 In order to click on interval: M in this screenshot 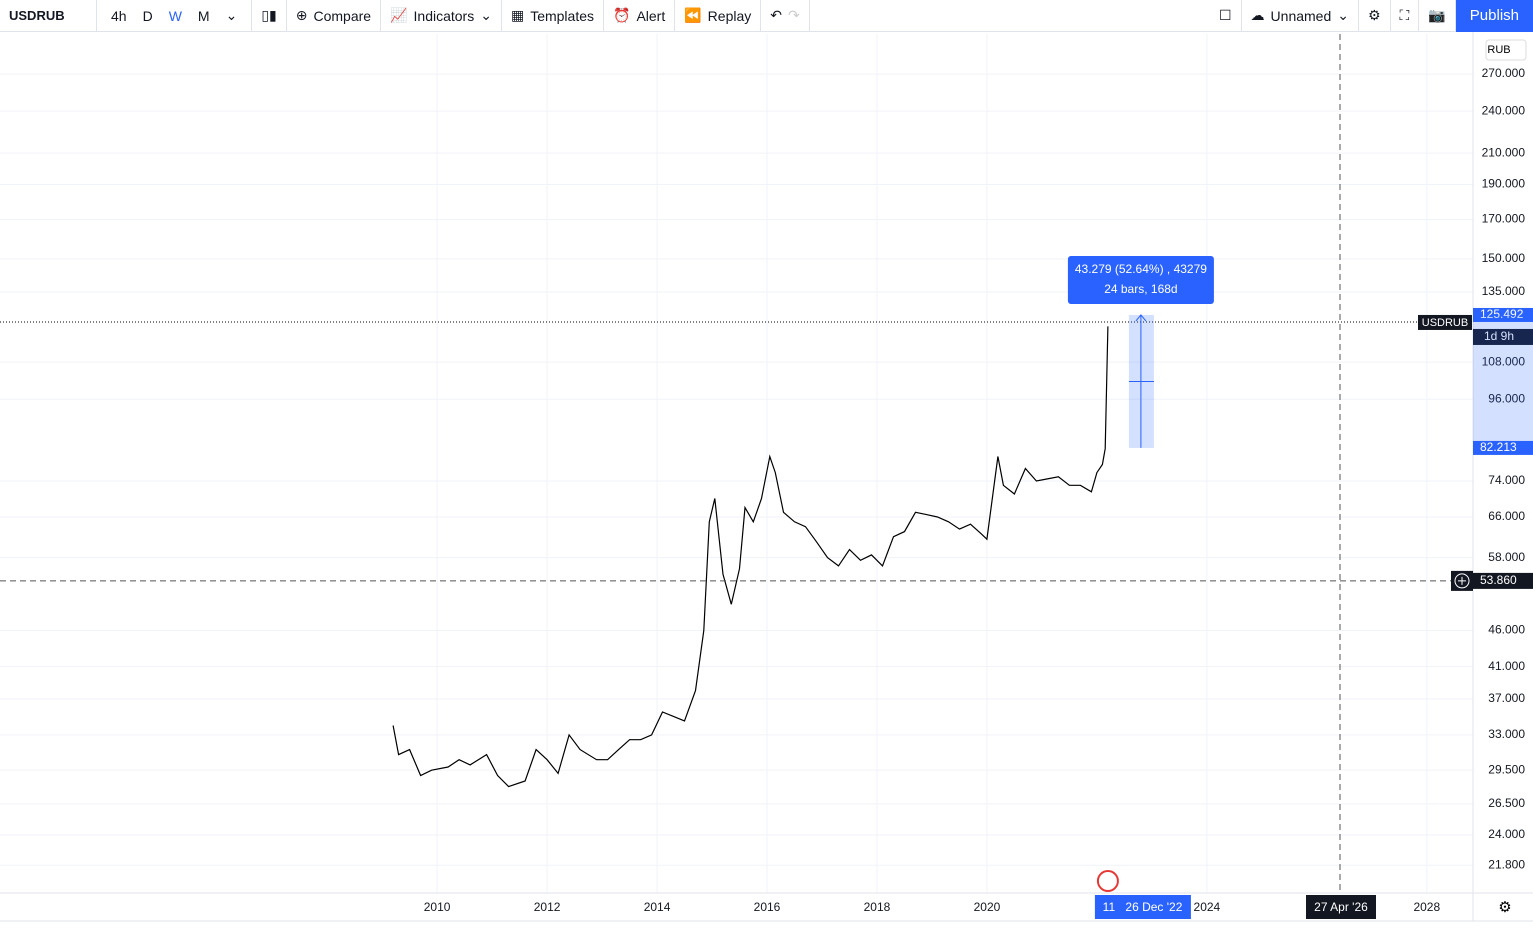, I will do `click(203, 15)`.